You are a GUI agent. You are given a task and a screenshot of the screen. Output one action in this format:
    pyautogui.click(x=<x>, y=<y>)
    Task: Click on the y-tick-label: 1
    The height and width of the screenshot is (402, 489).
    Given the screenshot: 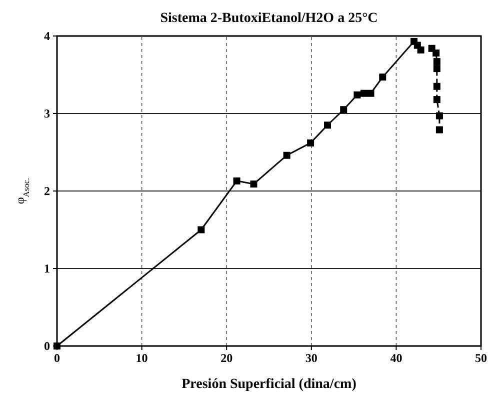 What is the action you would take?
    pyautogui.click(x=47, y=269)
    